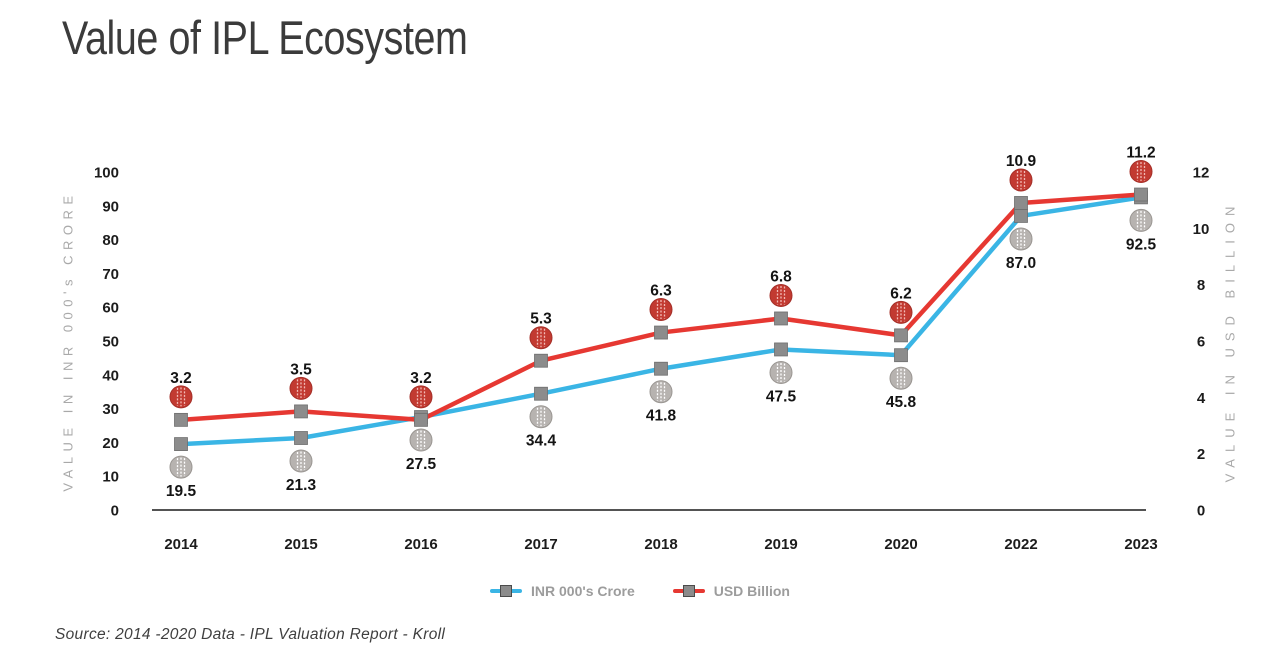 The height and width of the screenshot is (659, 1280). I want to click on value-label-inr-000-s-crore: 92.5, so click(1141, 244).